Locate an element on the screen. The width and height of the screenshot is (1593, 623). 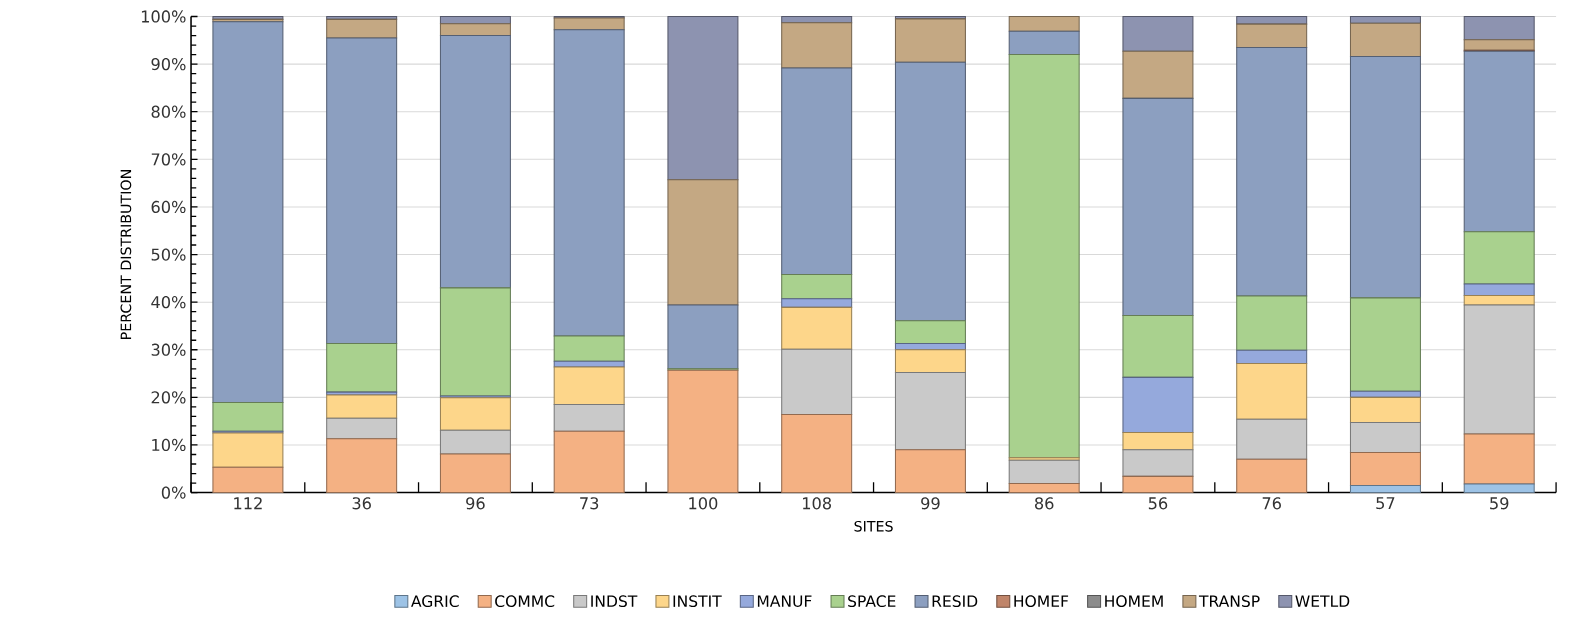
y-tick-label: 90% is located at coordinates (168, 64).